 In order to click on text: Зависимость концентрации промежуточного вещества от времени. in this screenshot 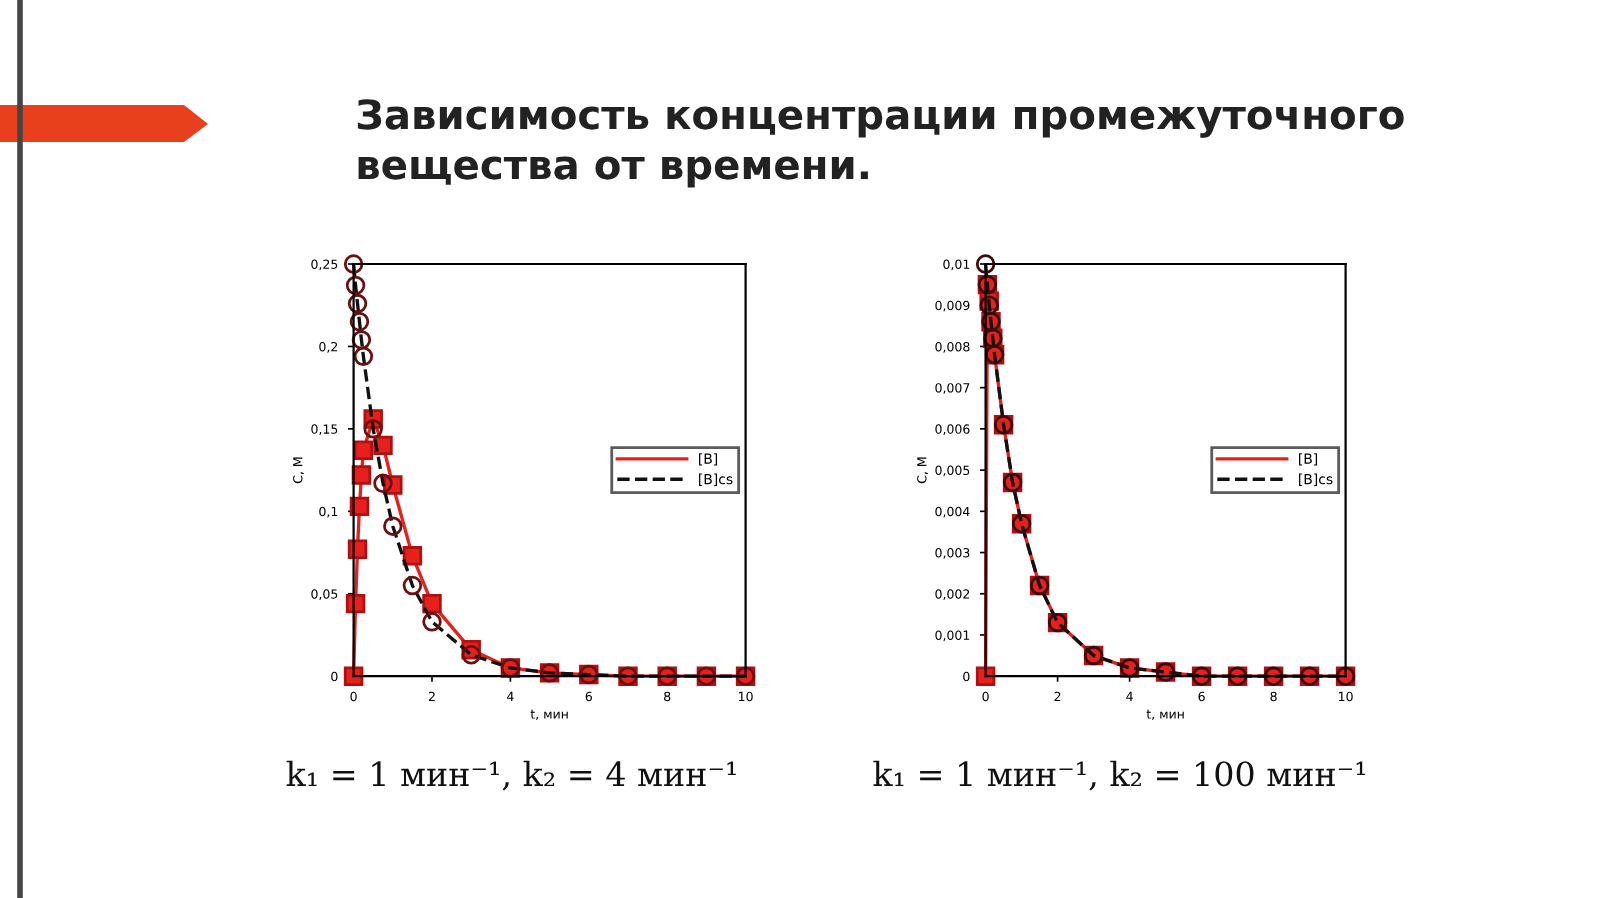, I will do `click(880, 143)`.